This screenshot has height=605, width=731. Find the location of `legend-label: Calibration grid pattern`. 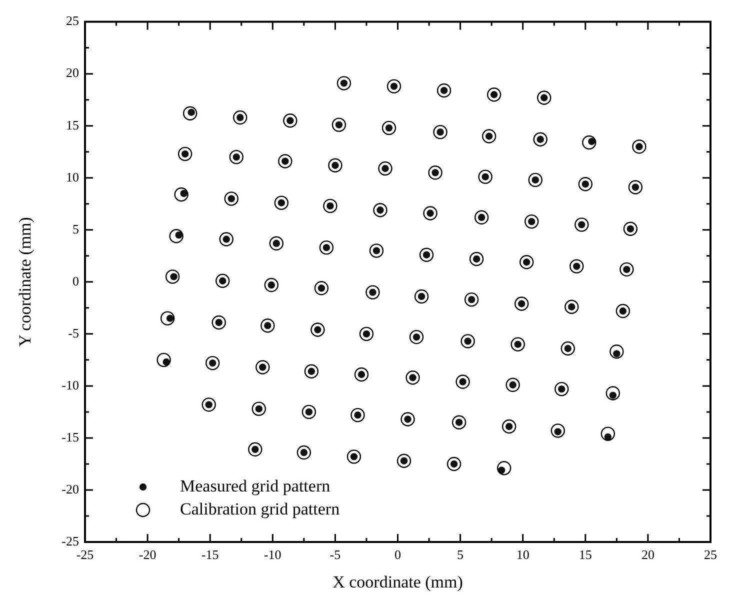

legend-label: Calibration grid pattern is located at coordinates (260, 508).